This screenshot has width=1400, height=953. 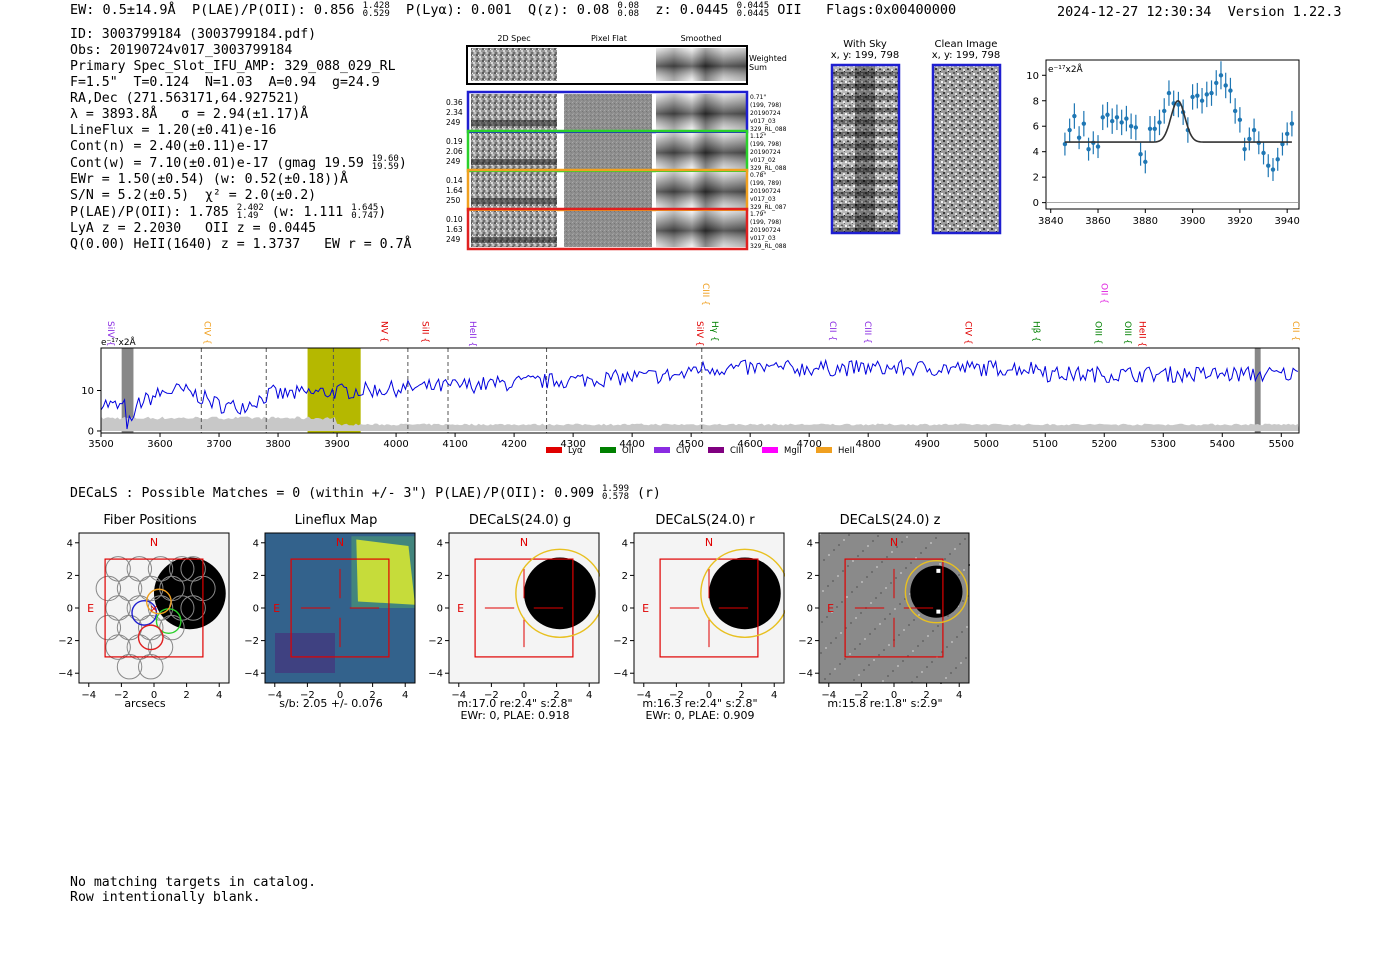 What do you see at coordinates (453, 239) in the screenshot?
I see `spec-row-stat: 249` at bounding box center [453, 239].